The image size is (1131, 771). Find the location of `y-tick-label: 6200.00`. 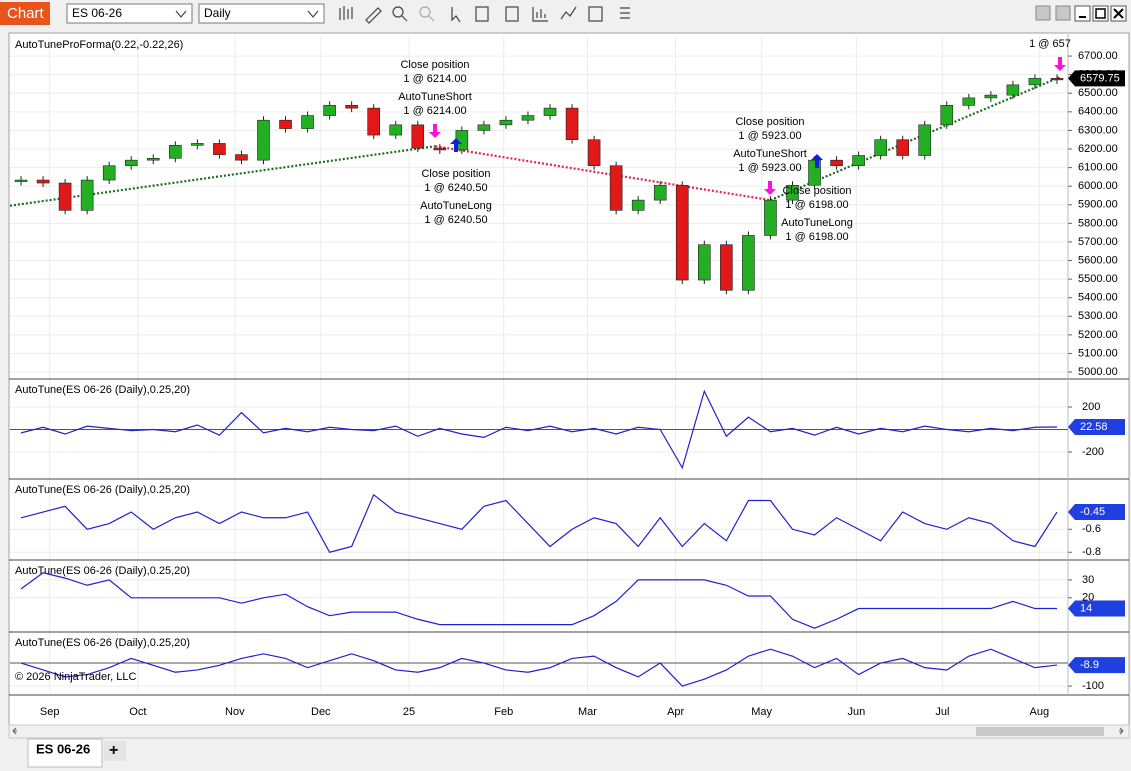

y-tick-label: 6200.00 is located at coordinates (1098, 149).